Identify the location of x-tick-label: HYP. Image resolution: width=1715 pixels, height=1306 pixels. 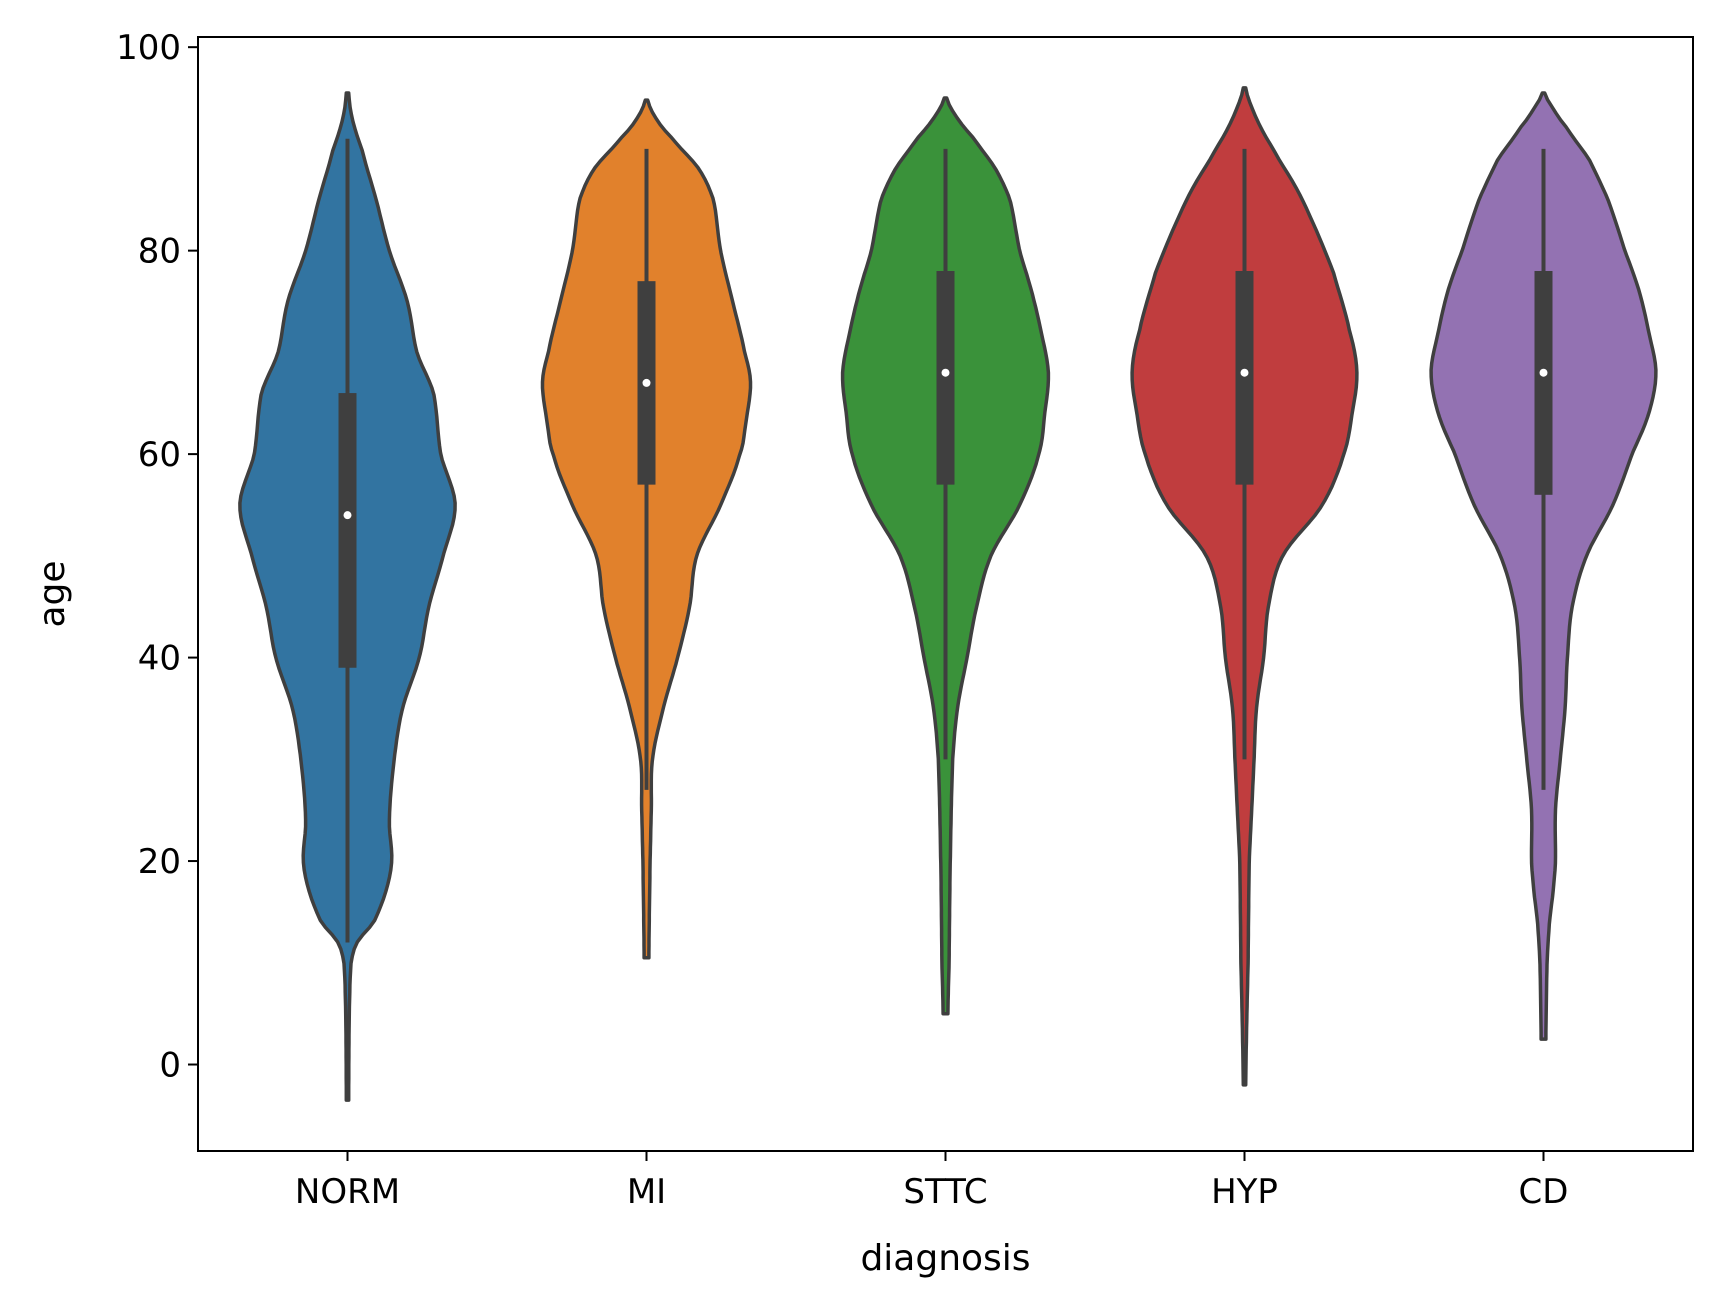
(1244, 1192).